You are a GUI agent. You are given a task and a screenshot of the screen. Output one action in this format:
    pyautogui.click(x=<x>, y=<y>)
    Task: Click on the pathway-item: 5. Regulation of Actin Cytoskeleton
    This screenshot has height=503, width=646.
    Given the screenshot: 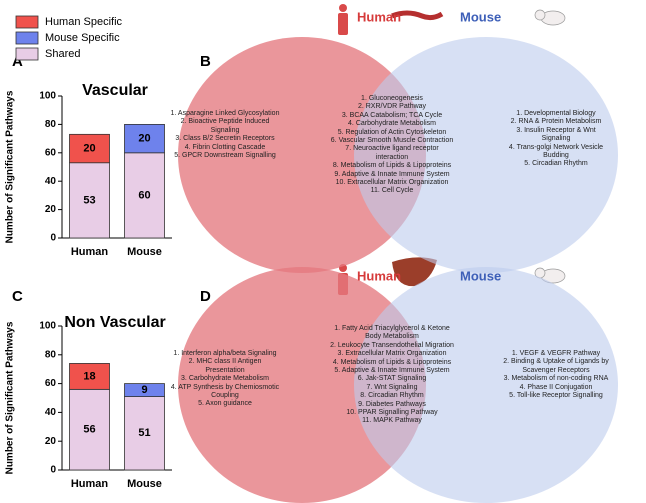 What is the action you would take?
    pyautogui.click(x=392, y=132)
    